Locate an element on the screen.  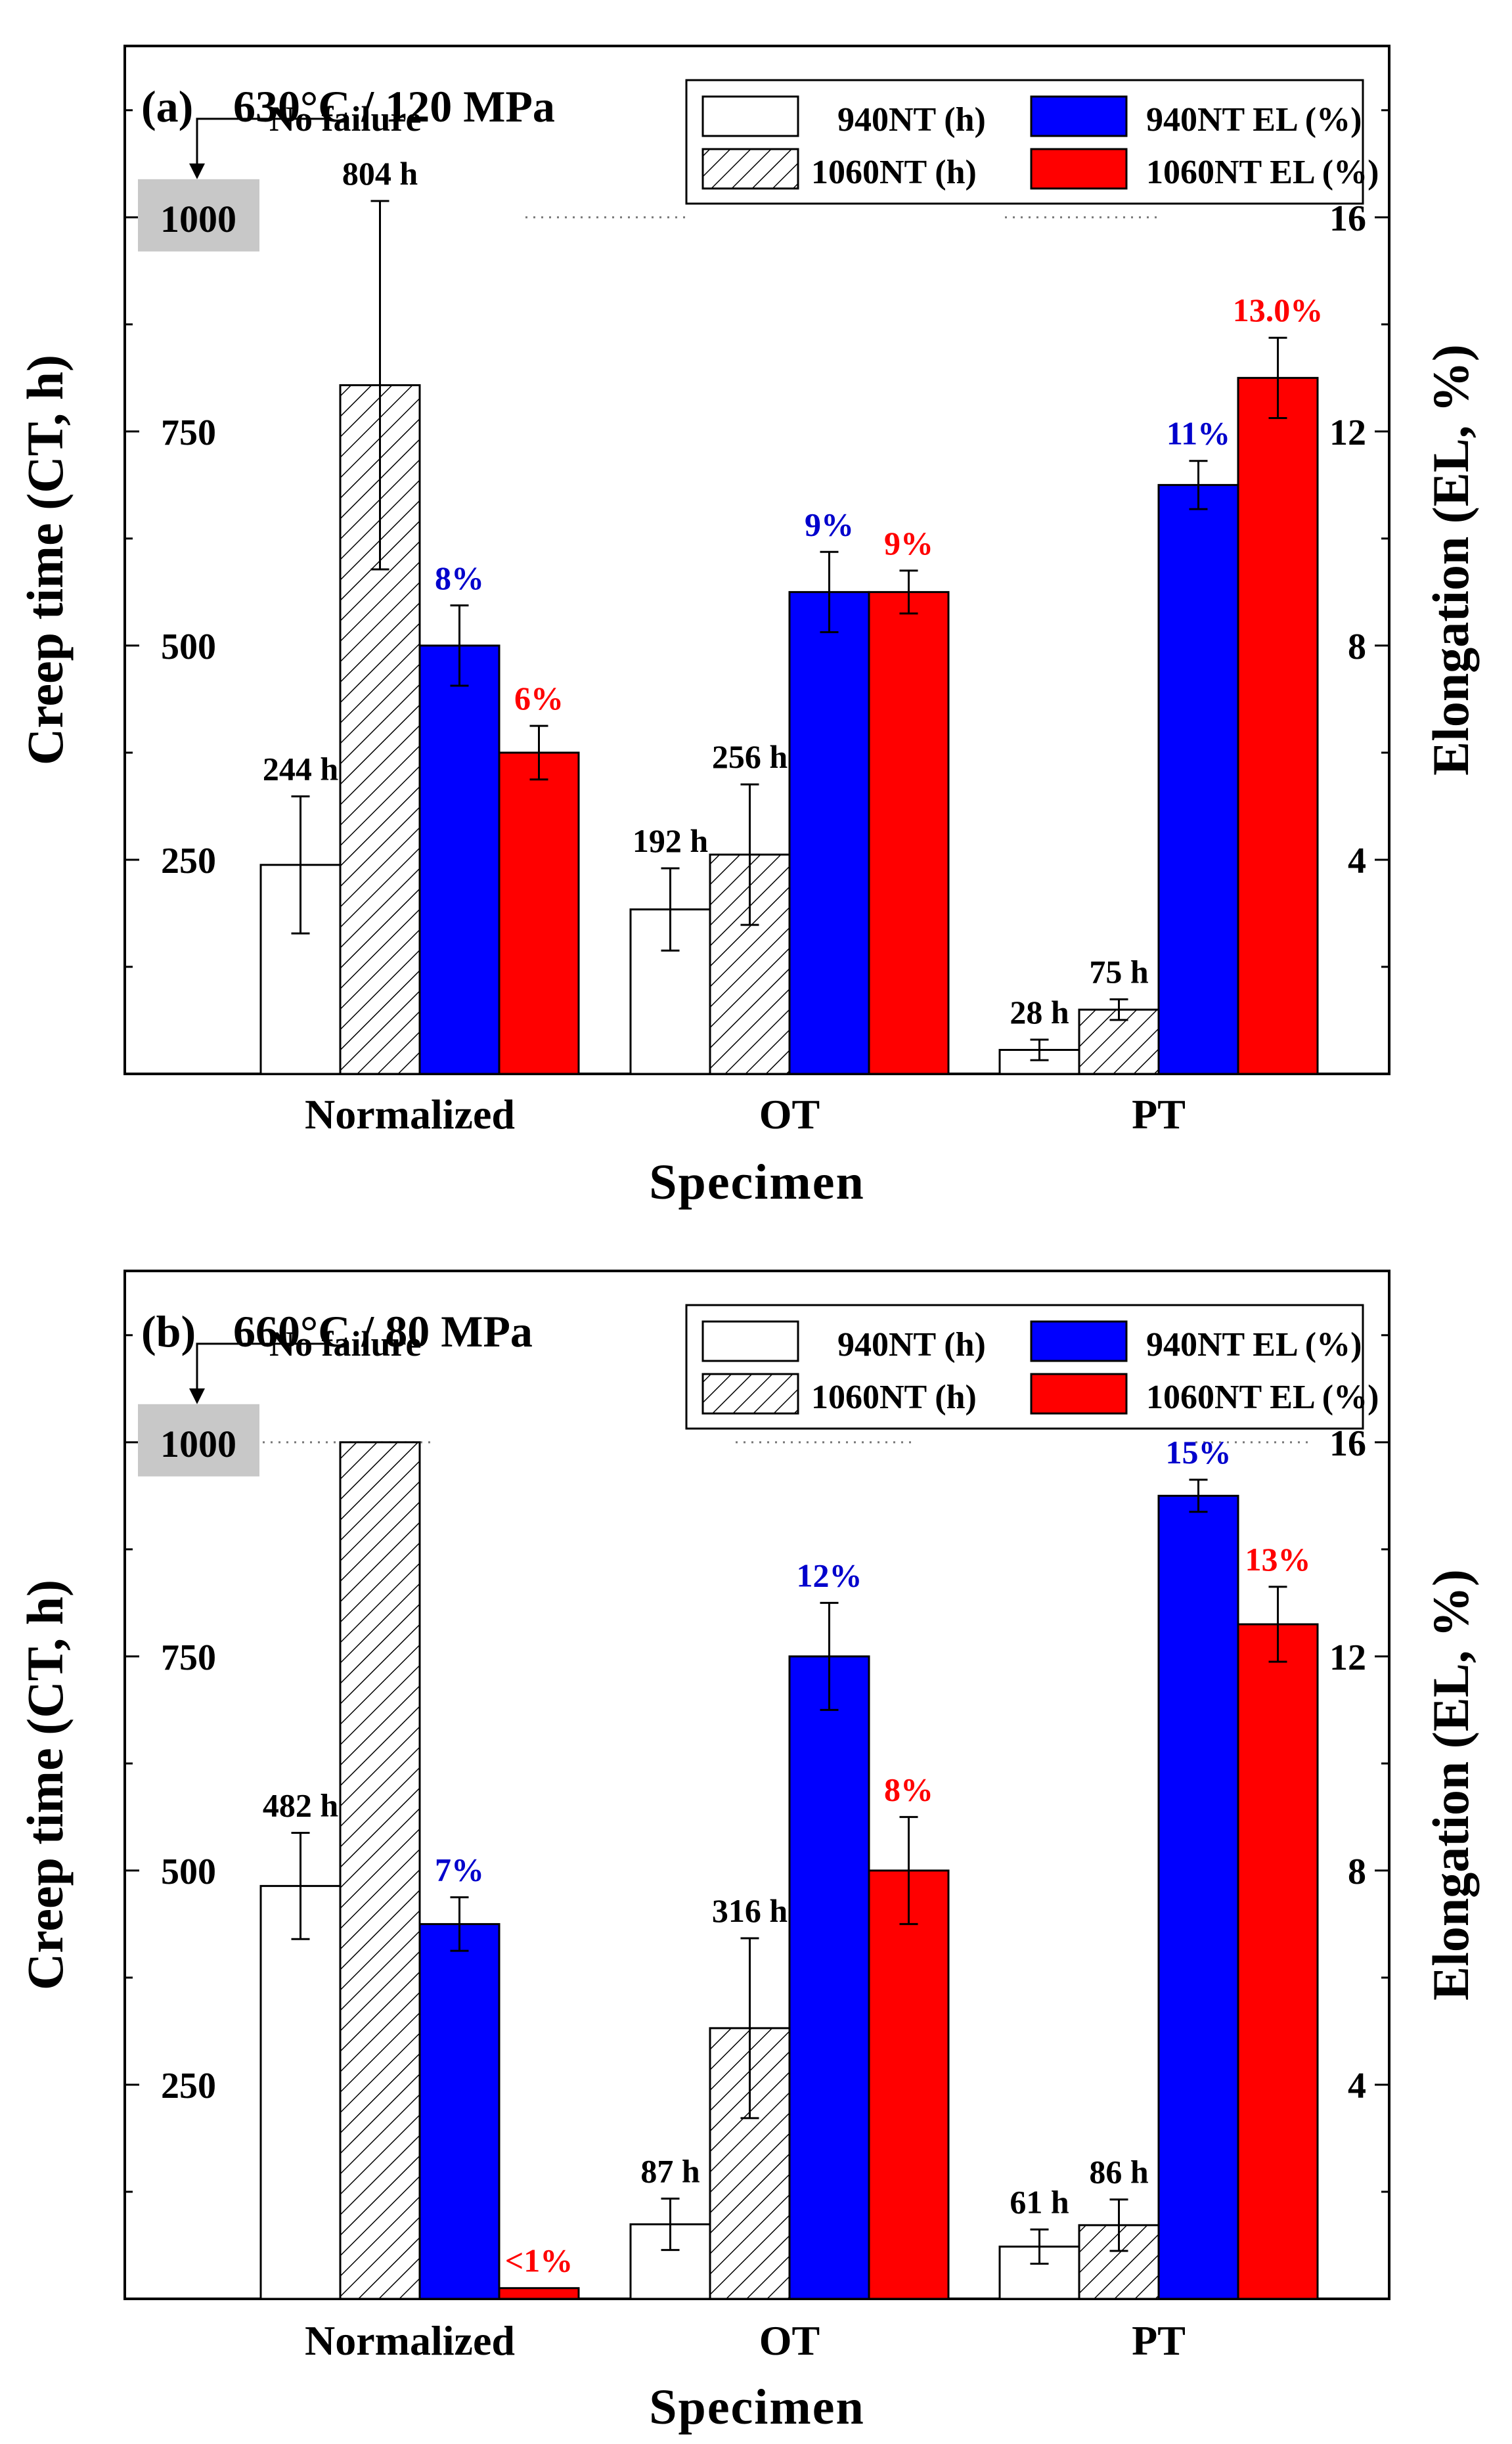
data-label: 7% is located at coordinates (460, 1870).